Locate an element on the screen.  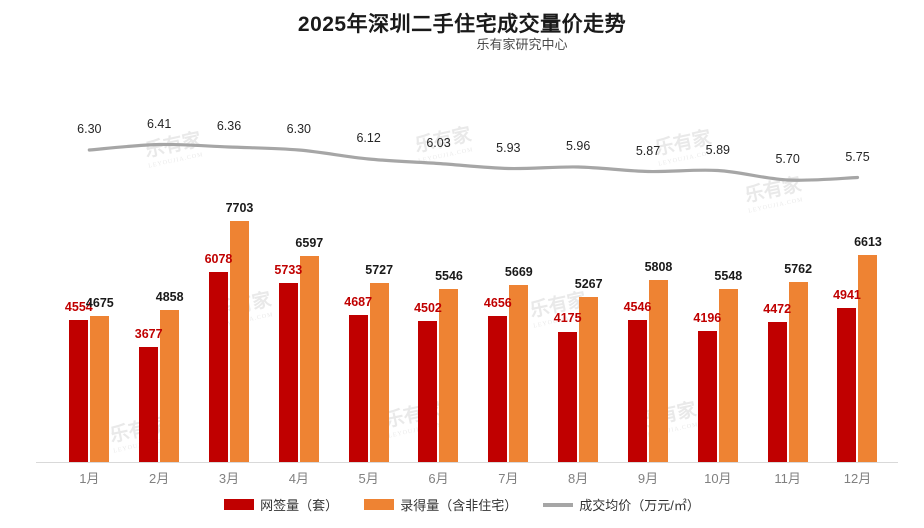
x-tick-9: 9月 is located at coordinates (648, 478).